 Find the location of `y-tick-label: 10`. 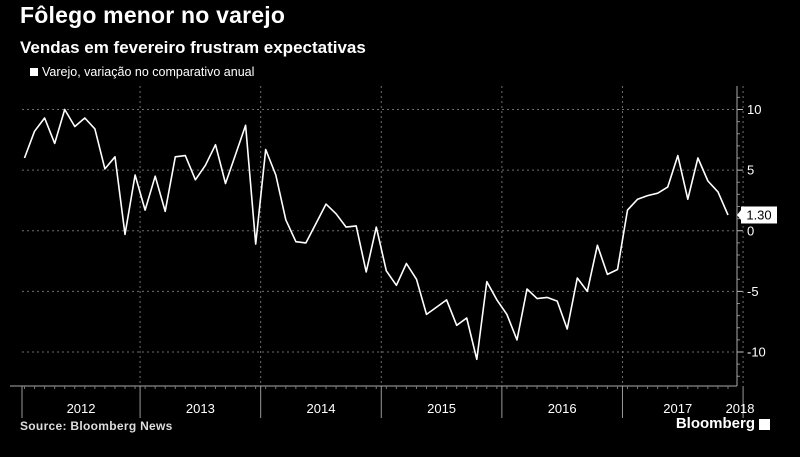

y-tick-label: 10 is located at coordinates (754, 109).